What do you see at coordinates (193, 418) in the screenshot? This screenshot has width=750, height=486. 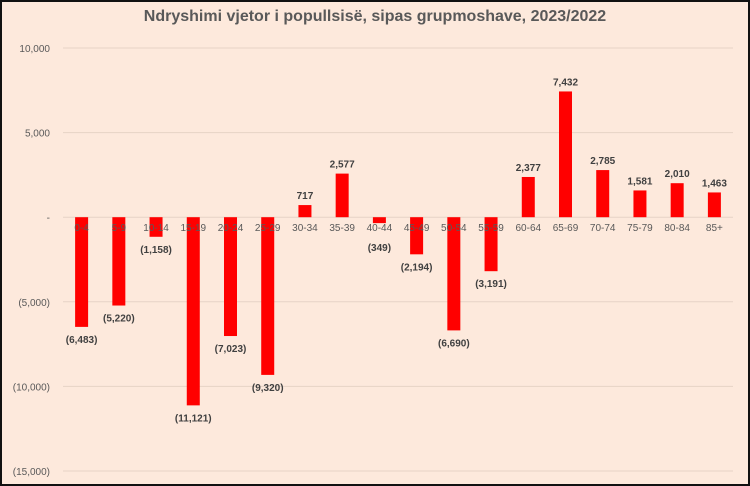 I see `data-label: (11,121)` at bounding box center [193, 418].